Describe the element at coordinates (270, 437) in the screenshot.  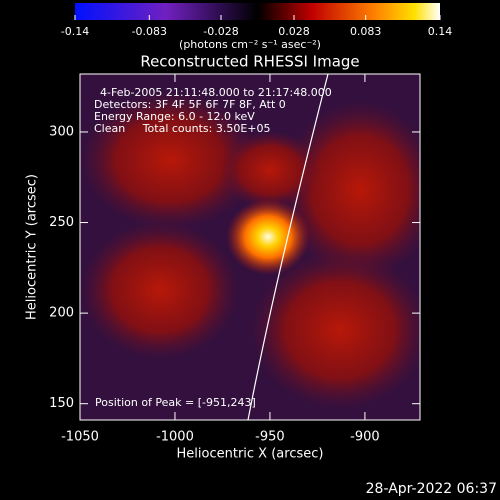
I see `x-tick-label: -950` at that location.